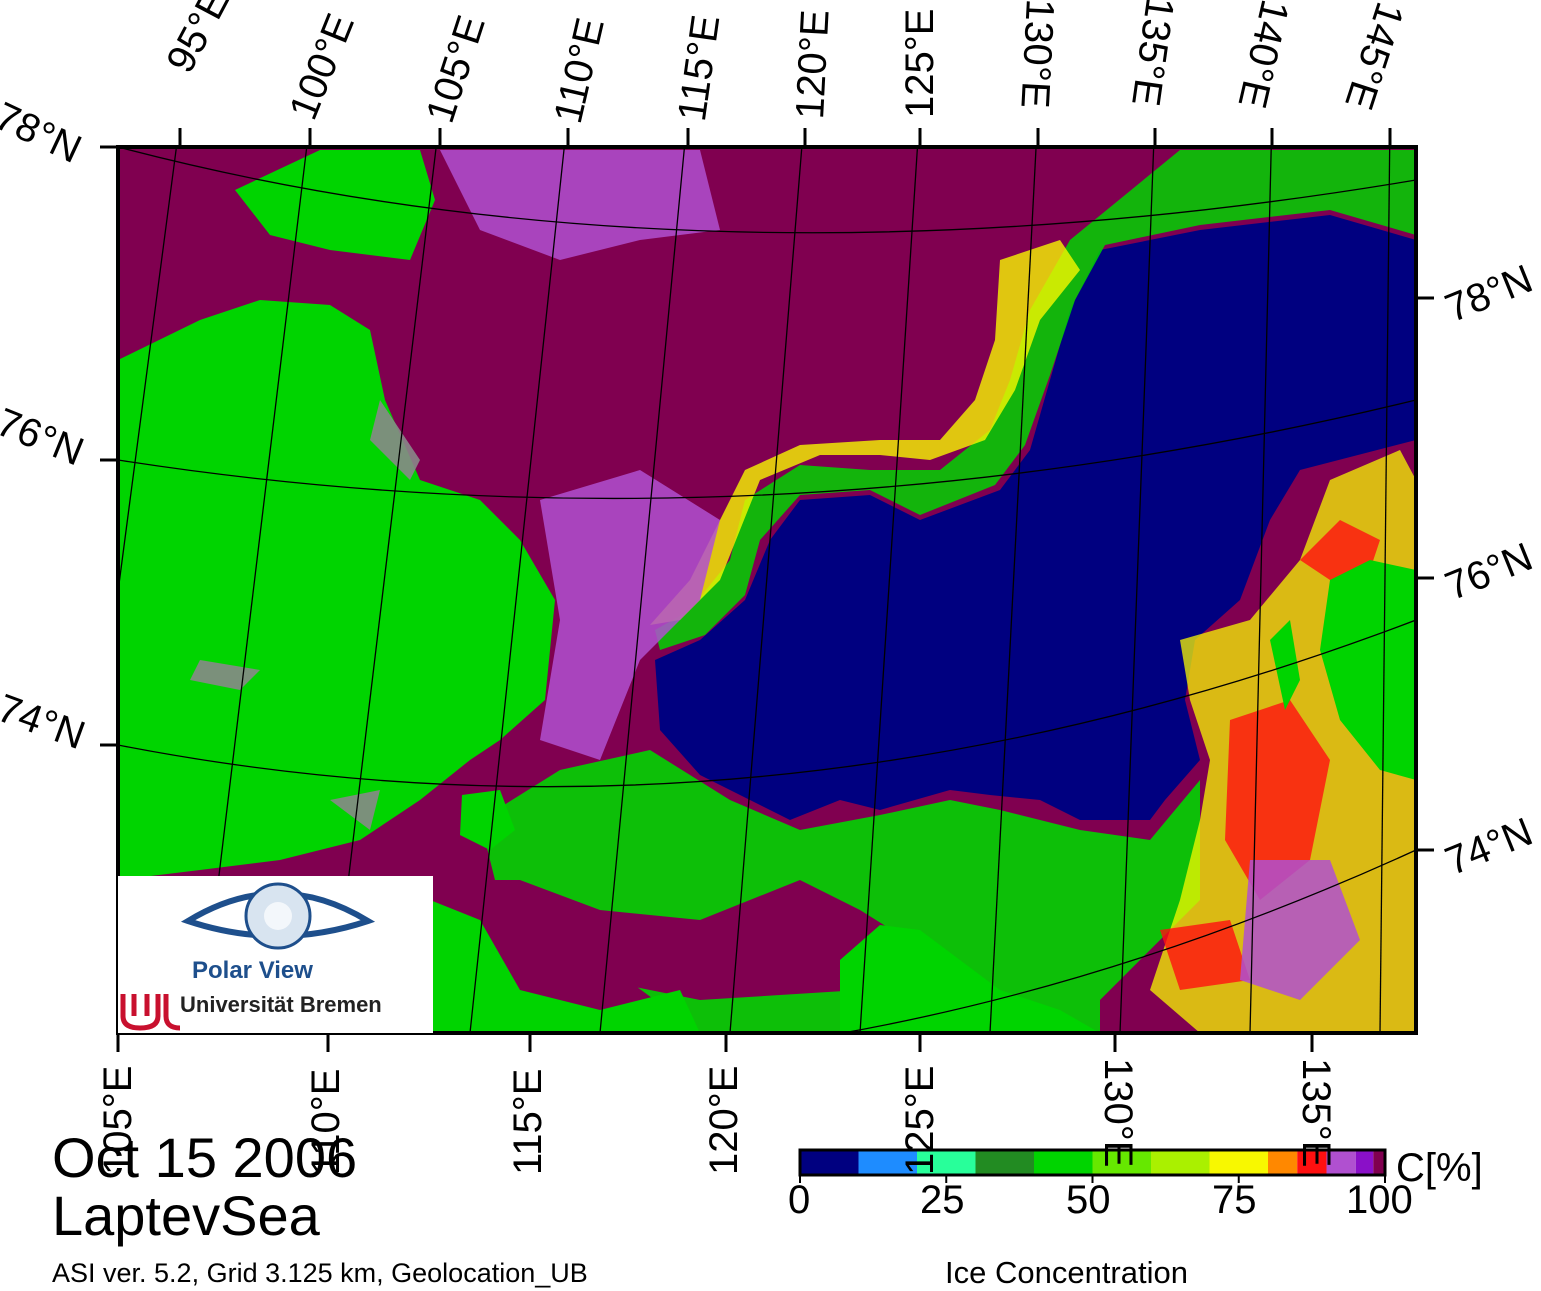 The width and height of the screenshot is (1541, 1291). I want to click on eye-icon, so click(248, 956).